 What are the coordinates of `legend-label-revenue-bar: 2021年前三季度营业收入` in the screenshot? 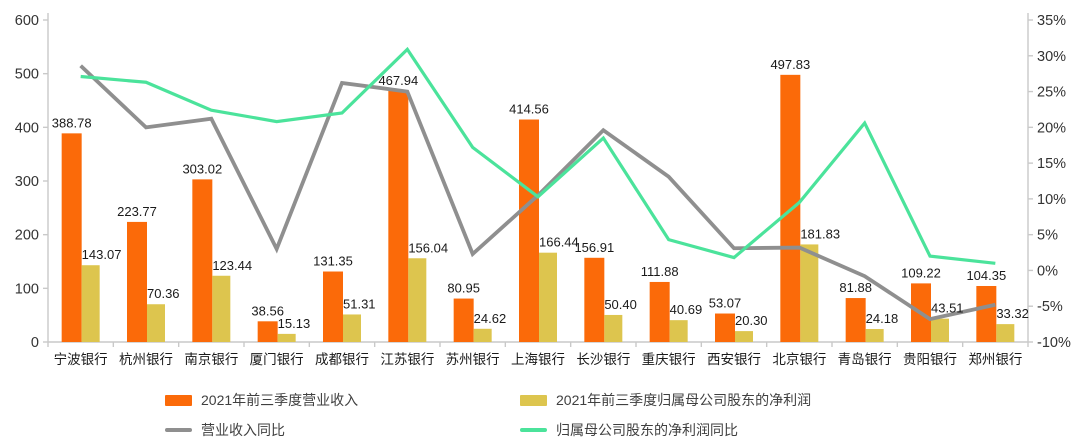 It's located at (280, 400).